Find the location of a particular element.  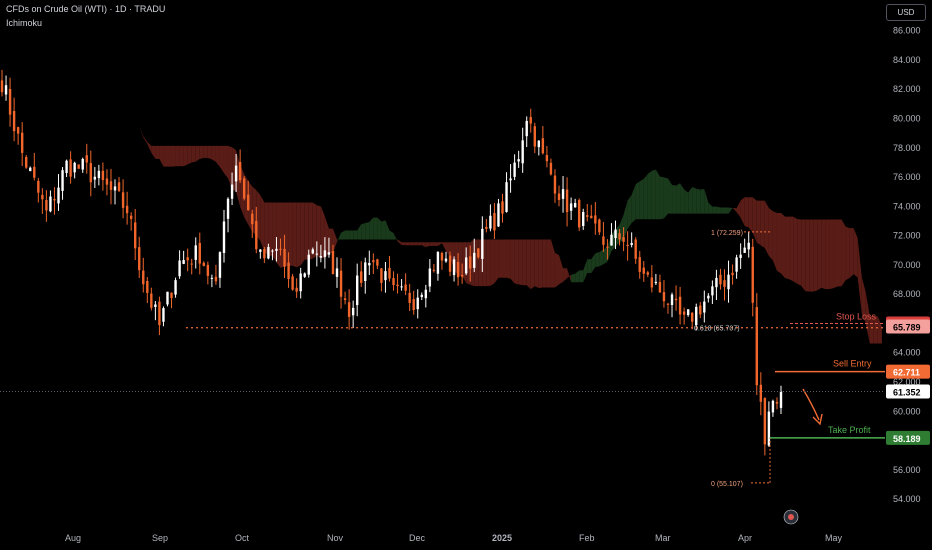

y-tick-label: 84.000 is located at coordinates (907, 60).